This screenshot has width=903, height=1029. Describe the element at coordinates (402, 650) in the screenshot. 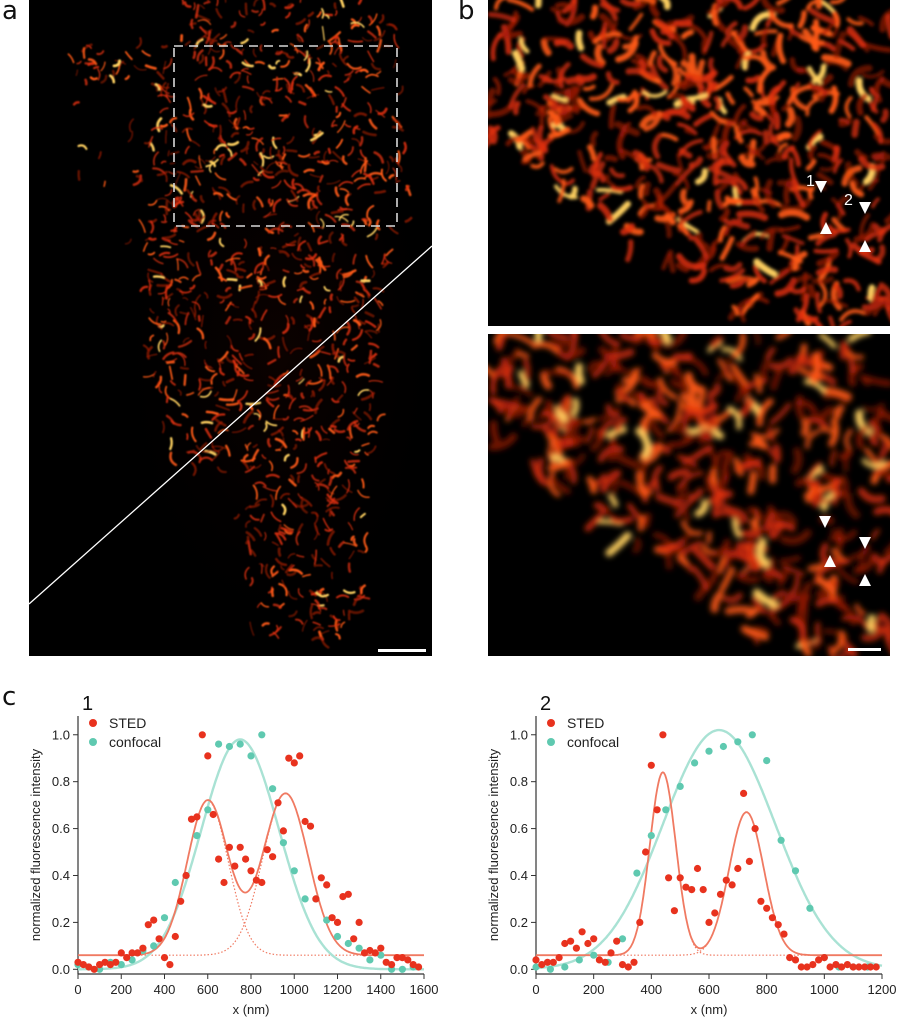

I see `scale-bar-a` at that location.